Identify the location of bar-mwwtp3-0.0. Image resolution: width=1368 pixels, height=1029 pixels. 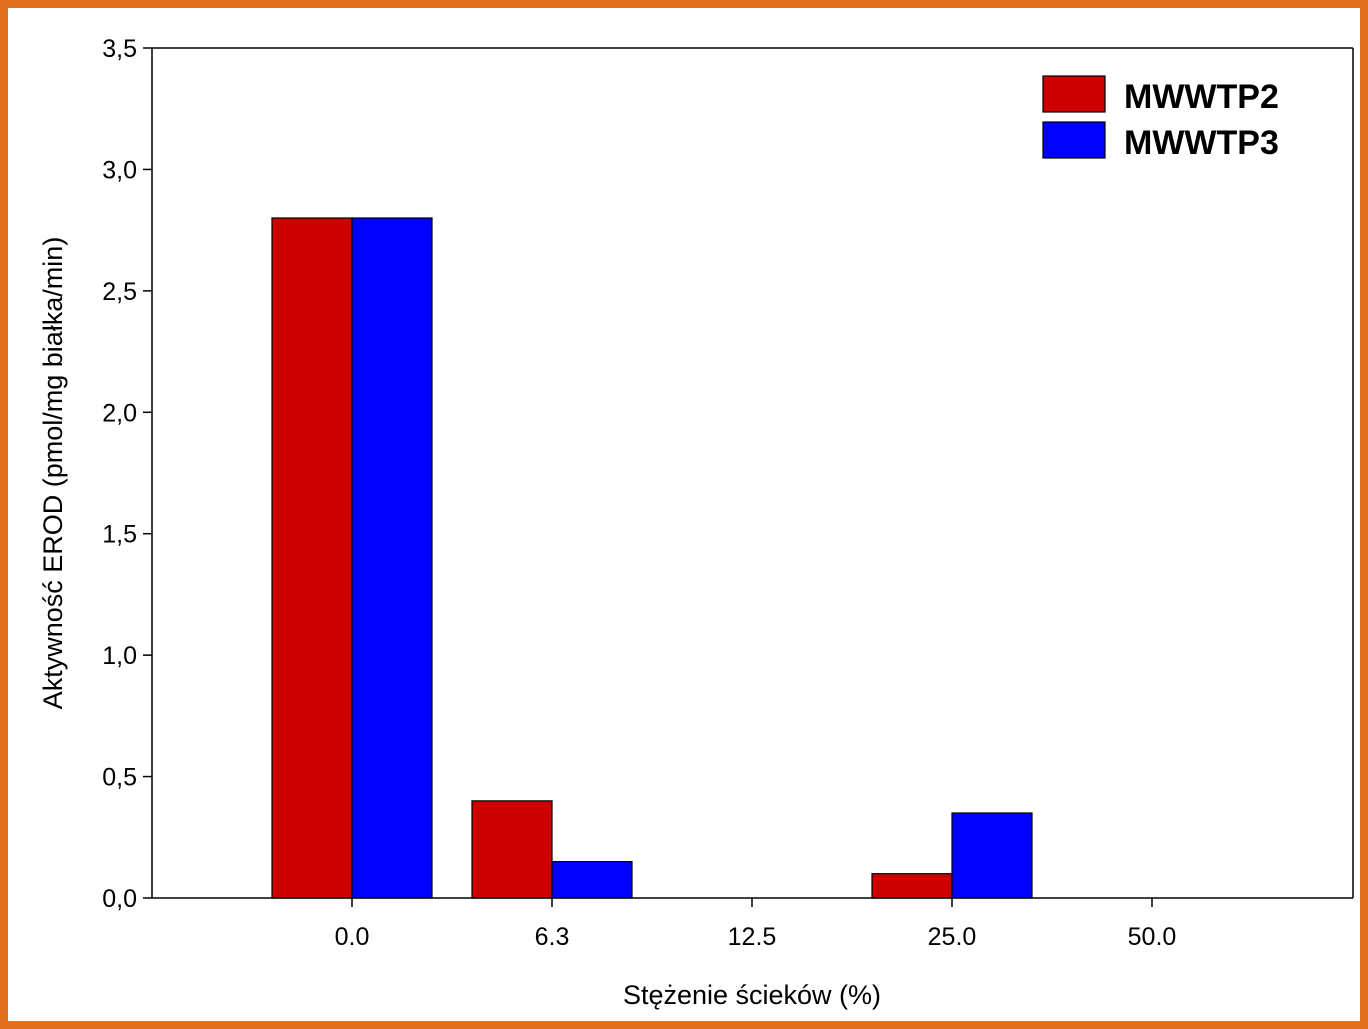
(392, 558).